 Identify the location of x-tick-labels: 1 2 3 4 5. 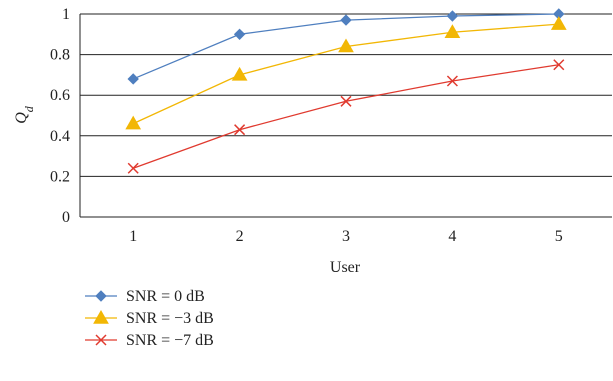
(346, 236).